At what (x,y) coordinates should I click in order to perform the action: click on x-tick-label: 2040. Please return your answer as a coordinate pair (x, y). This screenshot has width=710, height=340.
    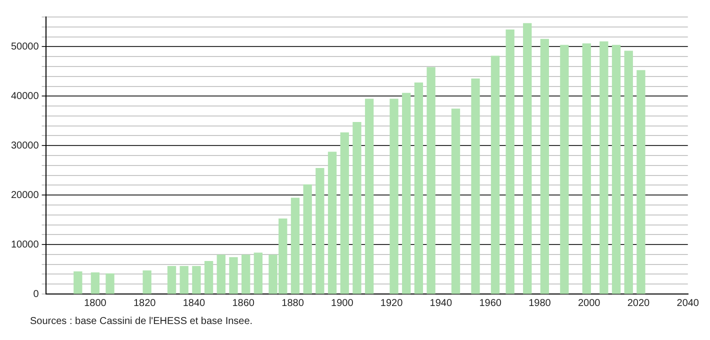
    Looking at the image, I should click on (688, 303).